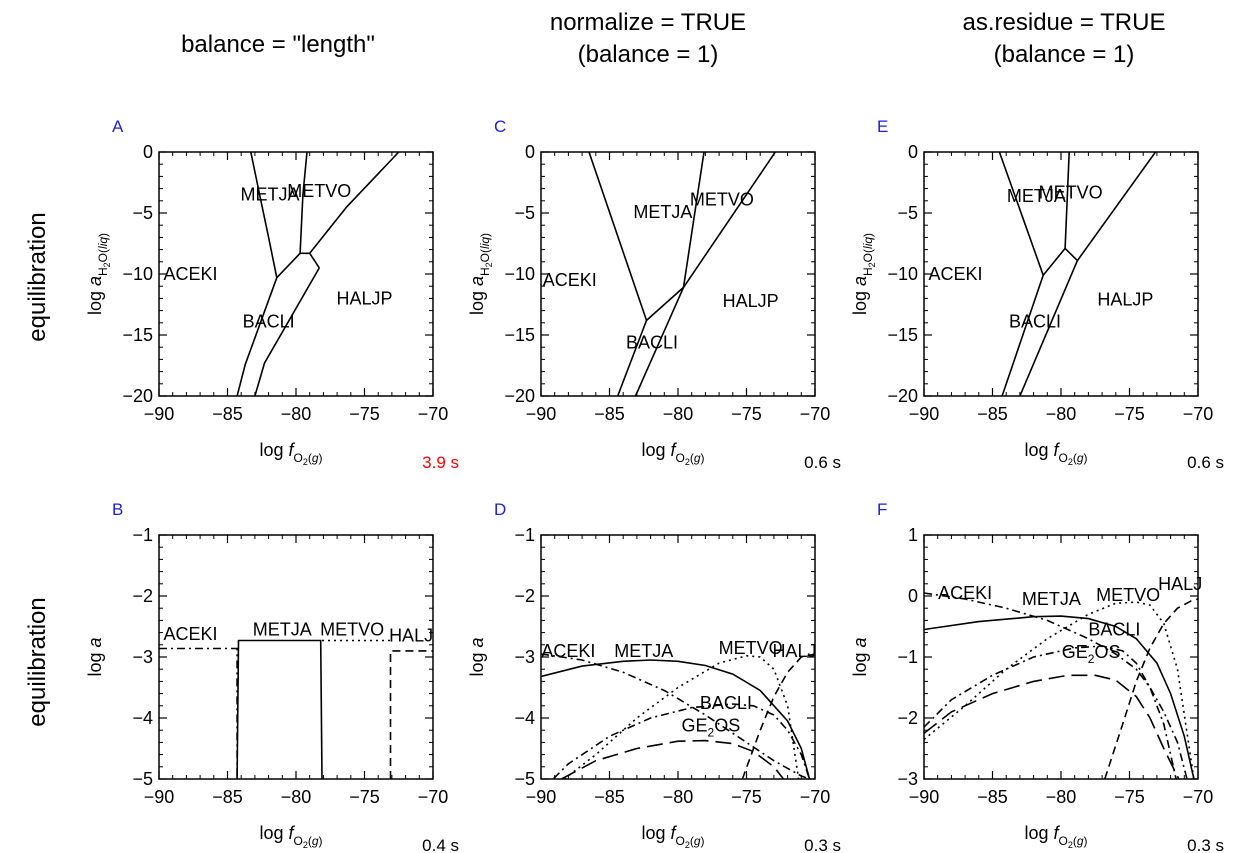 The width and height of the screenshot is (1236, 853). What do you see at coordinates (882, 509) in the screenshot?
I see `panel-letter: F` at bounding box center [882, 509].